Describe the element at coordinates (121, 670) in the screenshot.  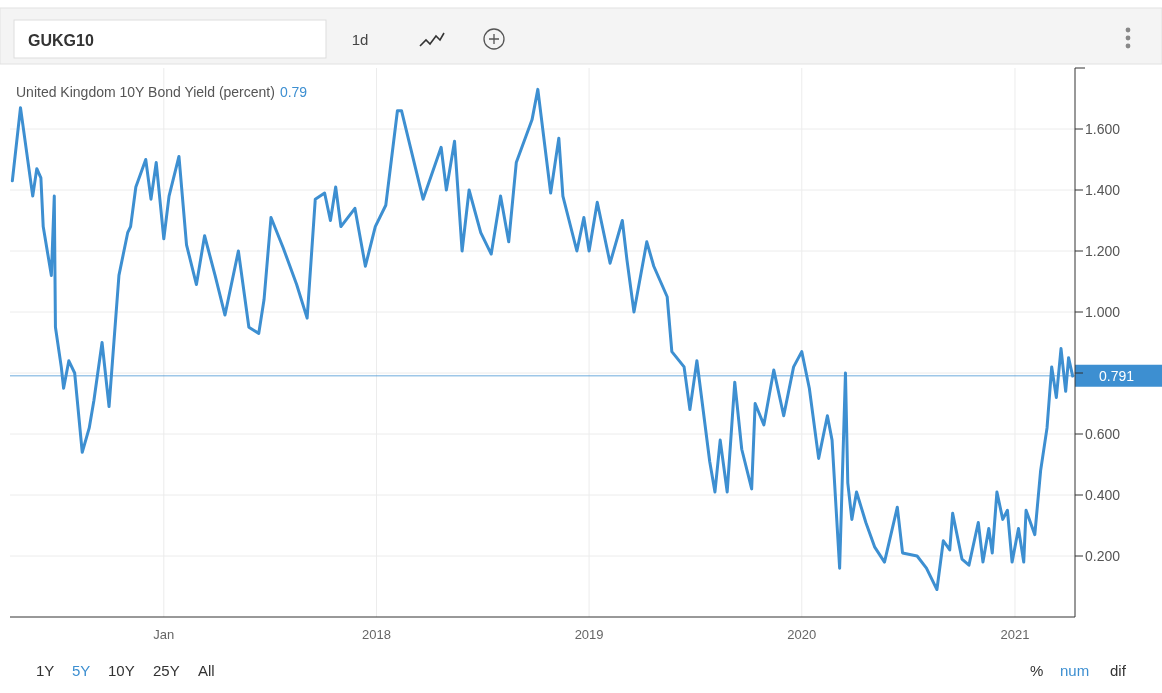
I see `text: 10Y` at that location.